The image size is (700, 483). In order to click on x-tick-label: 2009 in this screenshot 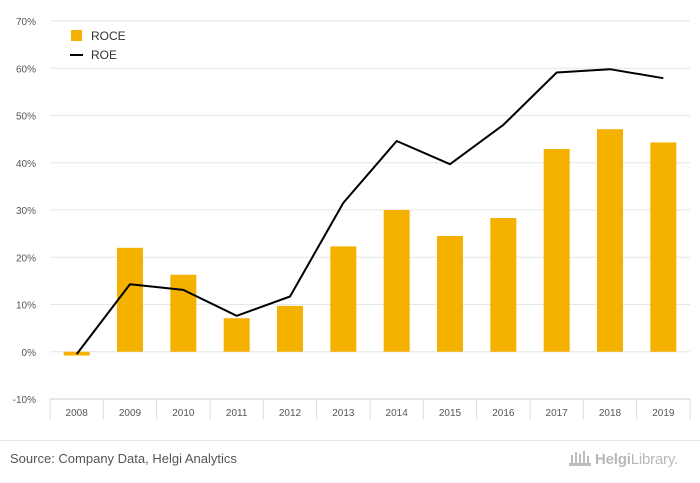, I will do `click(130, 413)`.